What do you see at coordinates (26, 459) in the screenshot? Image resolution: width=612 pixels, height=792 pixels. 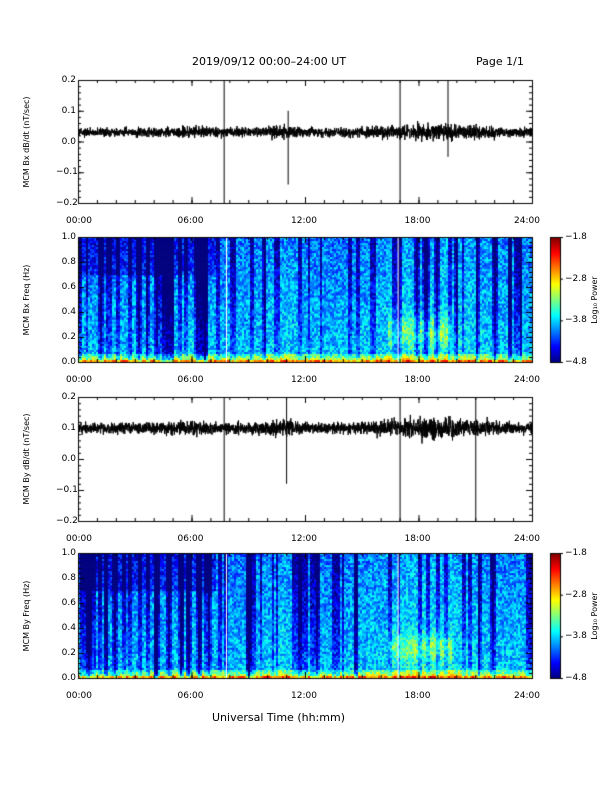 I see `y-axis-label: MCM By dB/dt (nT/sec)` at bounding box center [26, 459].